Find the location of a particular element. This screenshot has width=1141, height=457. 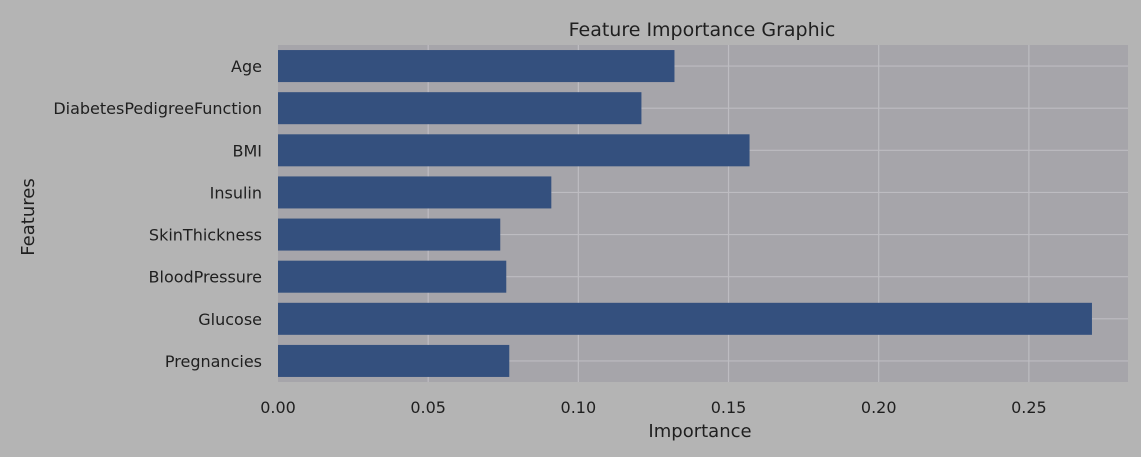

bar-glucose is located at coordinates (685, 318).